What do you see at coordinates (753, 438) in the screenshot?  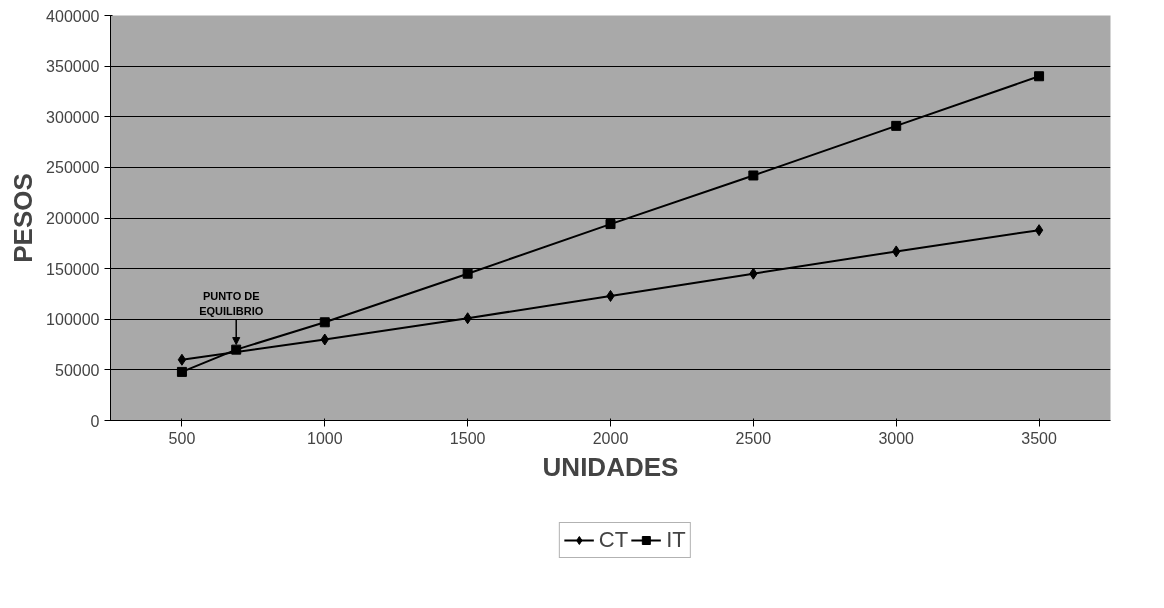 I see `x-tick-label: 2500` at bounding box center [753, 438].